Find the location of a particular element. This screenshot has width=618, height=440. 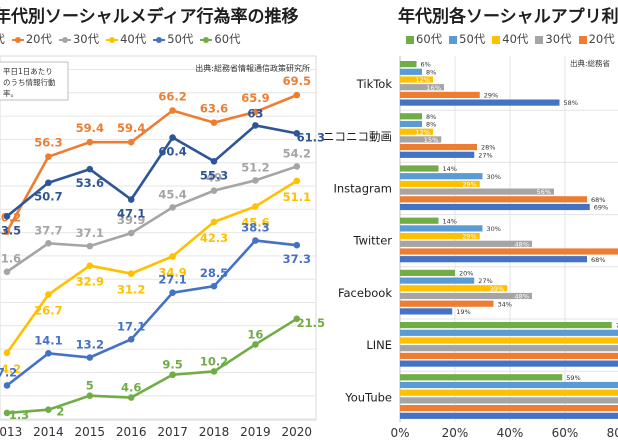

data-label: 38.3 is located at coordinates (255, 228).